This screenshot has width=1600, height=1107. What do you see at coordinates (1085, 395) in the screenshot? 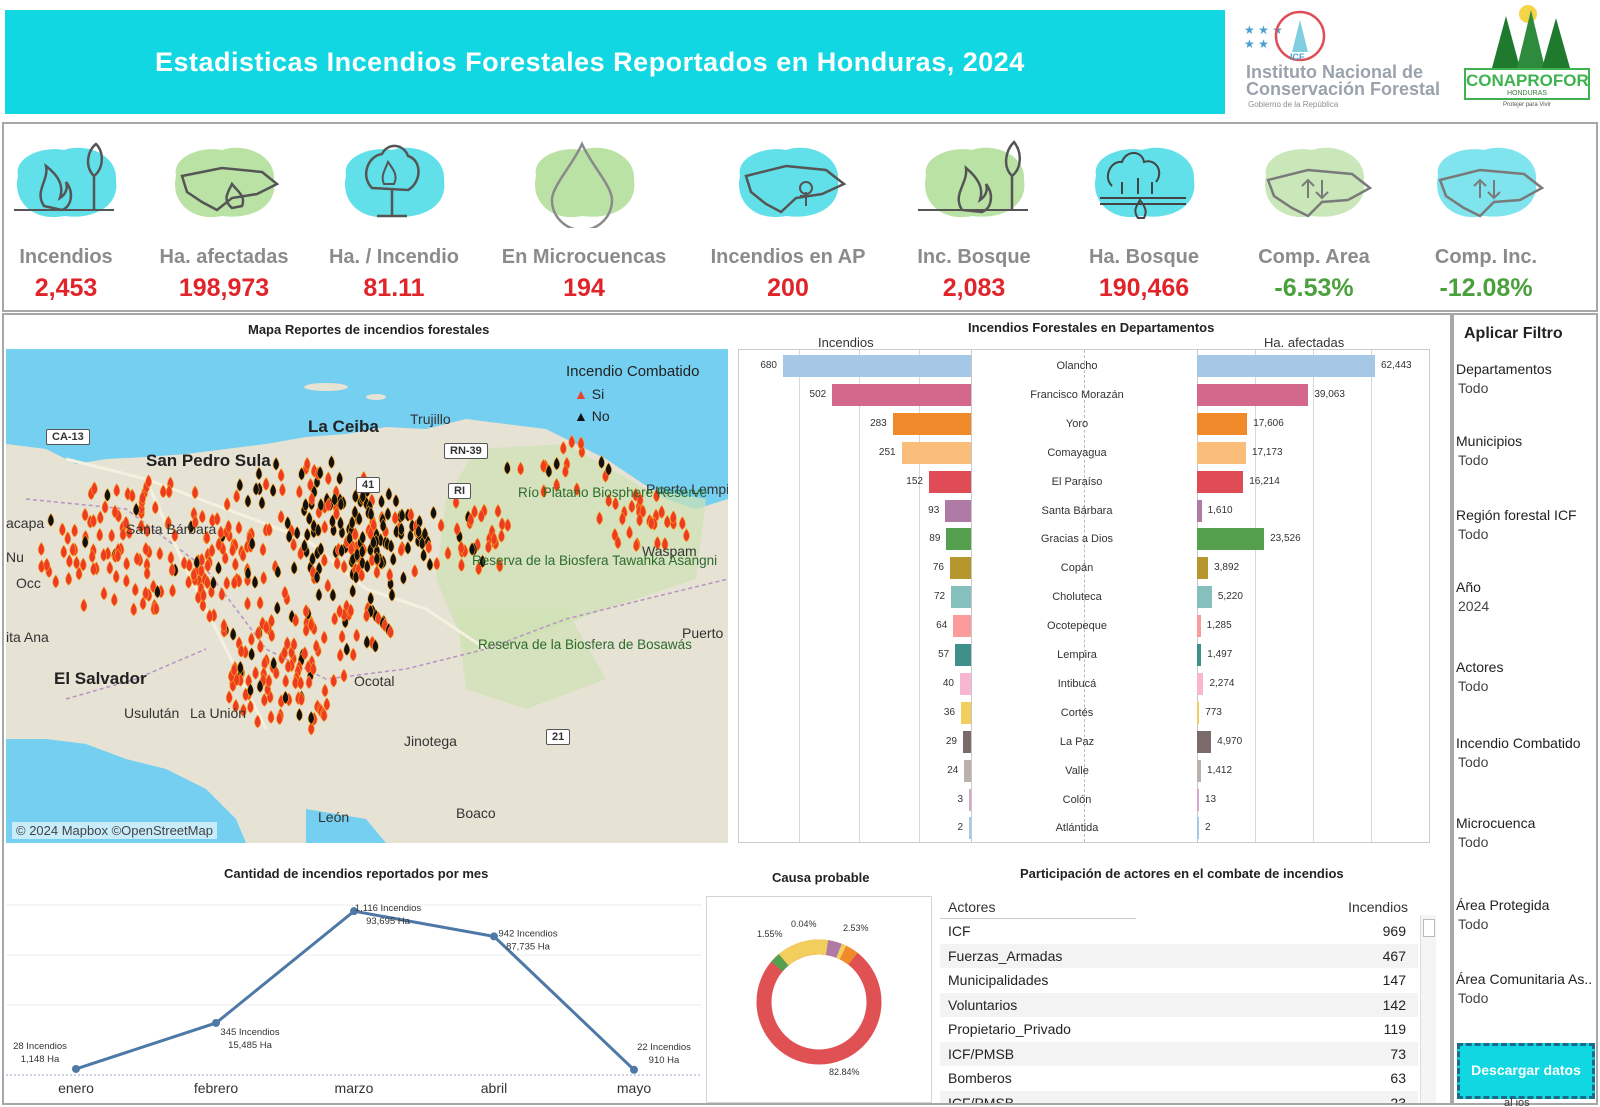
I see `department-row: 502 Francisco Morazán 39,063` at bounding box center [1085, 395].